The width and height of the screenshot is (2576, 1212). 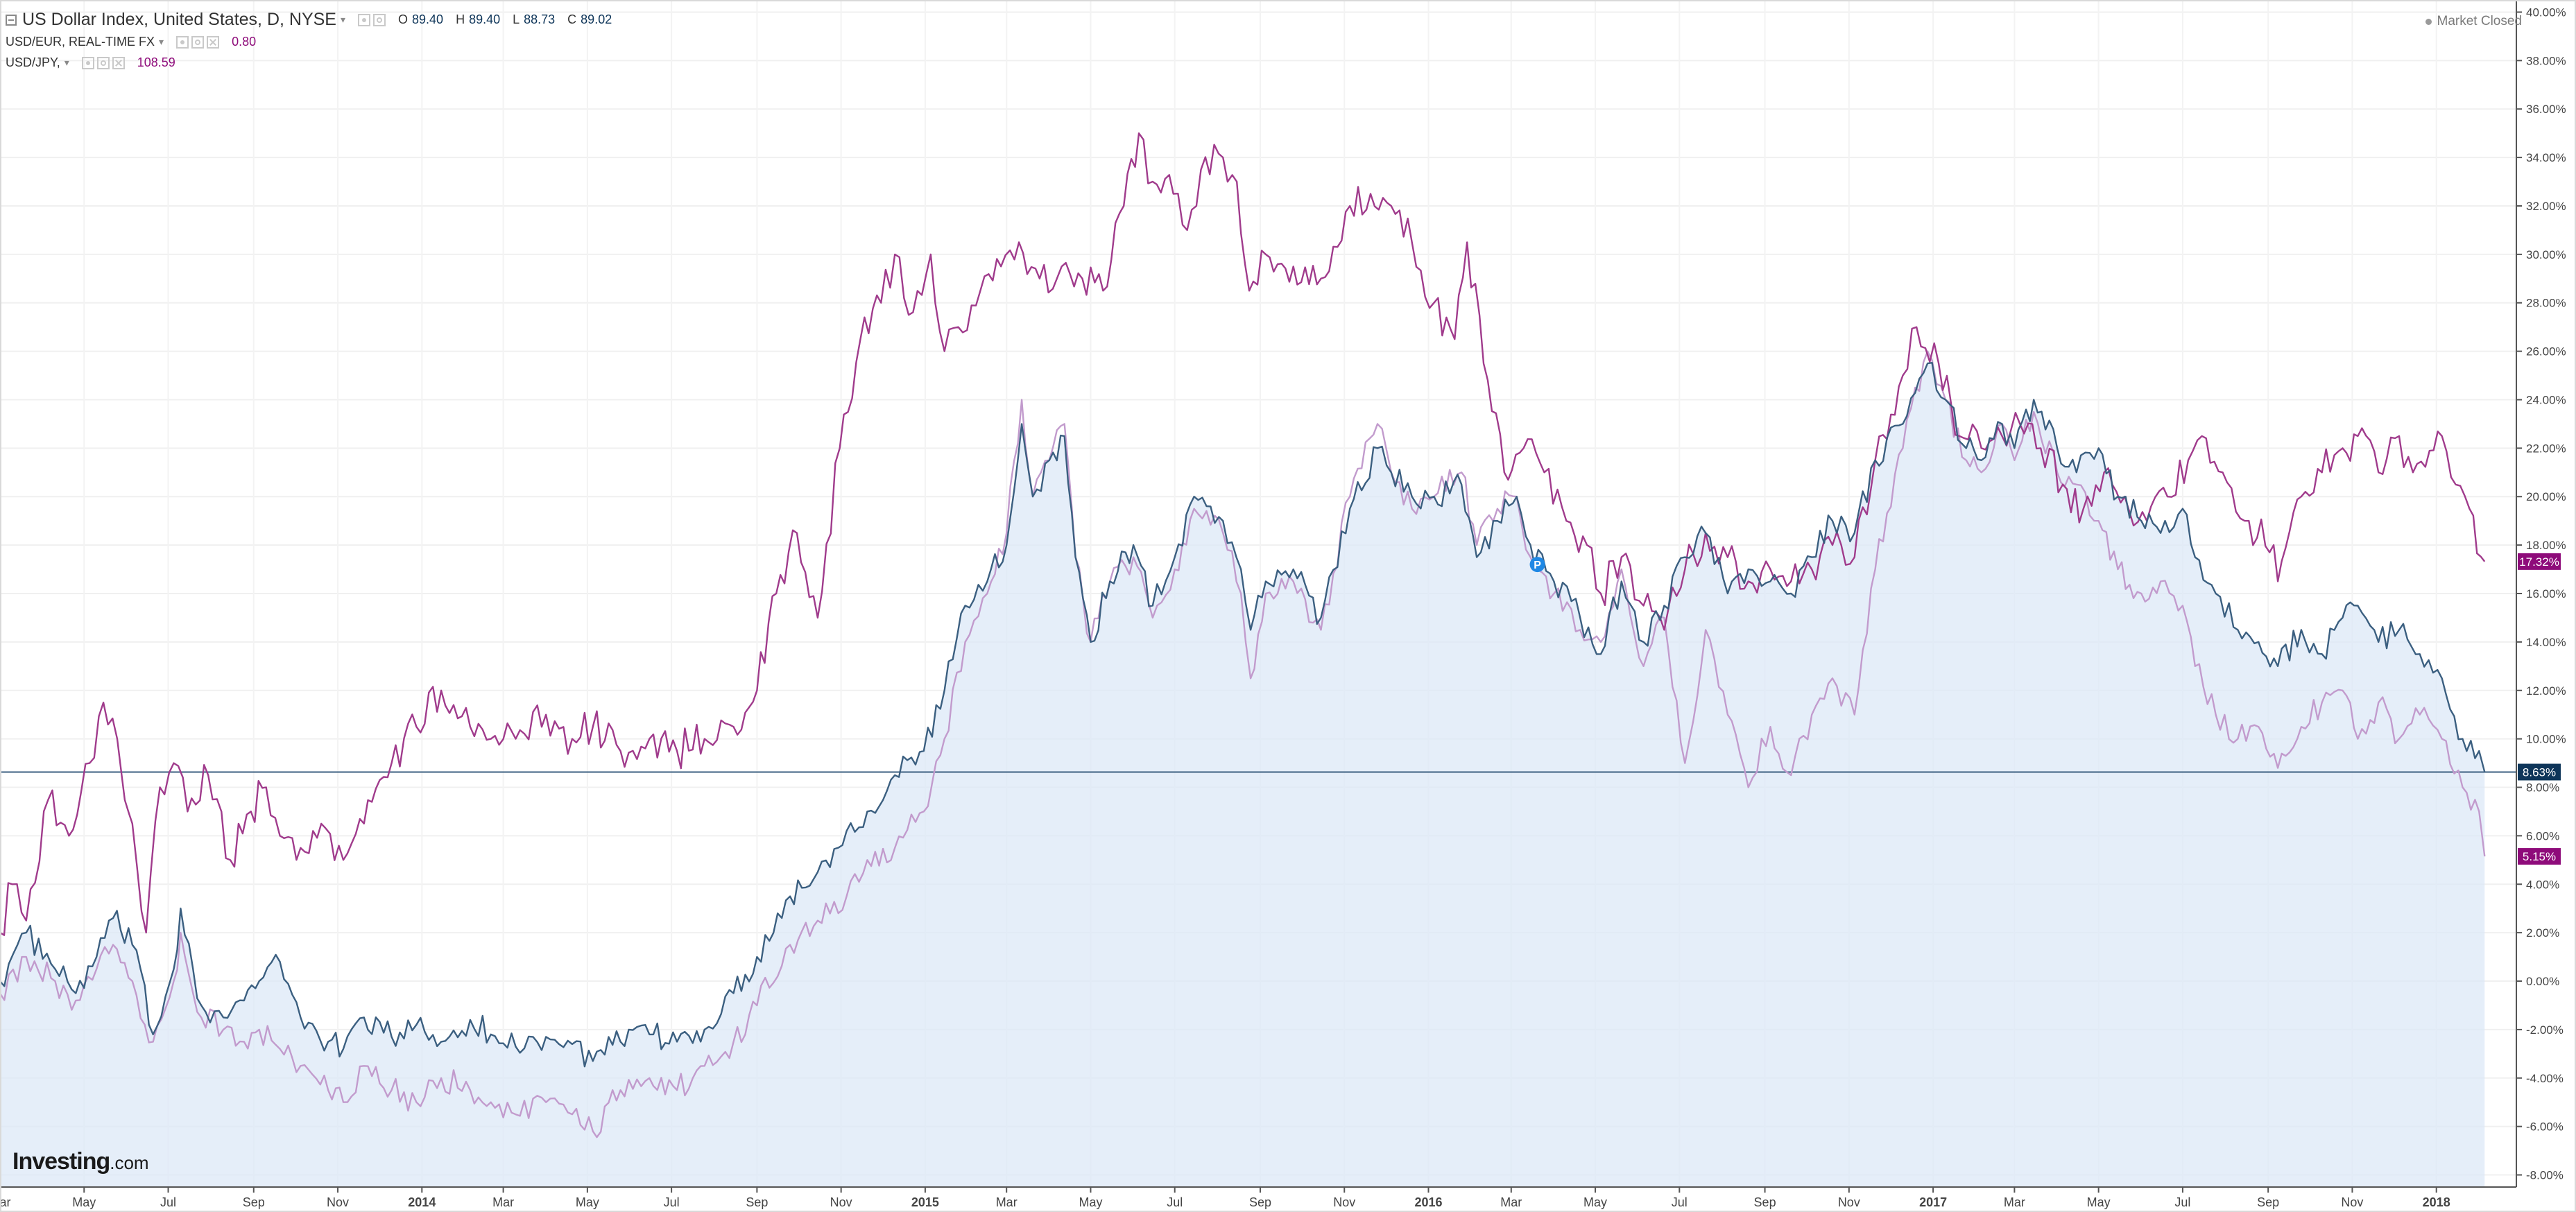 I want to click on market-status: Market Closed, so click(x=2474, y=21).